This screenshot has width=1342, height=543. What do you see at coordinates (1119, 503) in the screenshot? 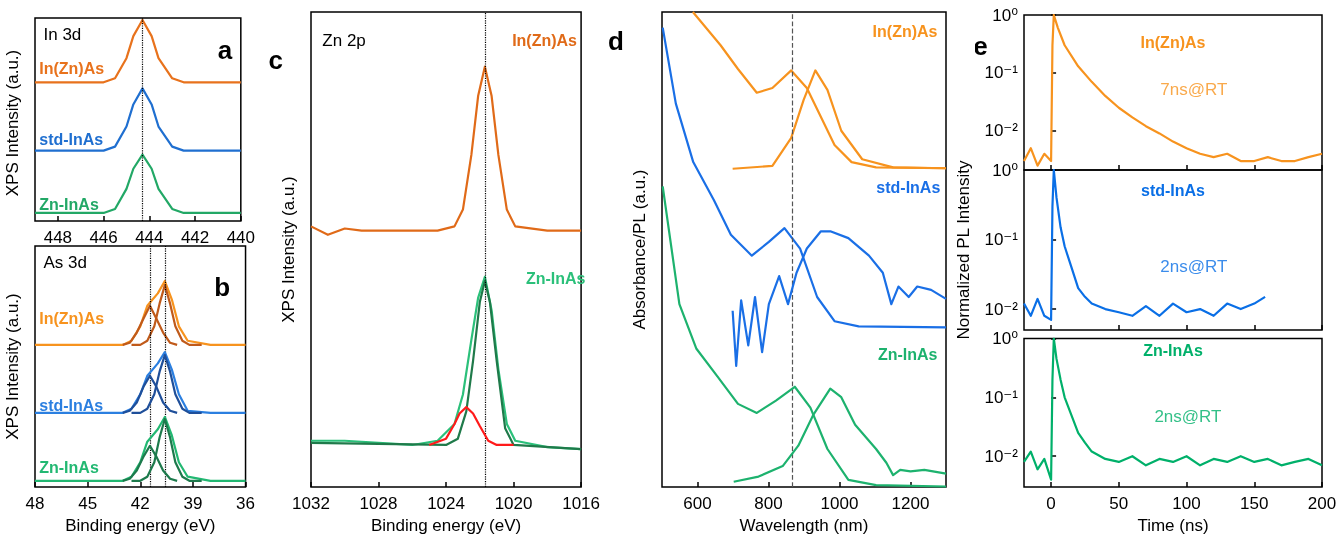
I see `x-tick-label: 50` at bounding box center [1119, 503].